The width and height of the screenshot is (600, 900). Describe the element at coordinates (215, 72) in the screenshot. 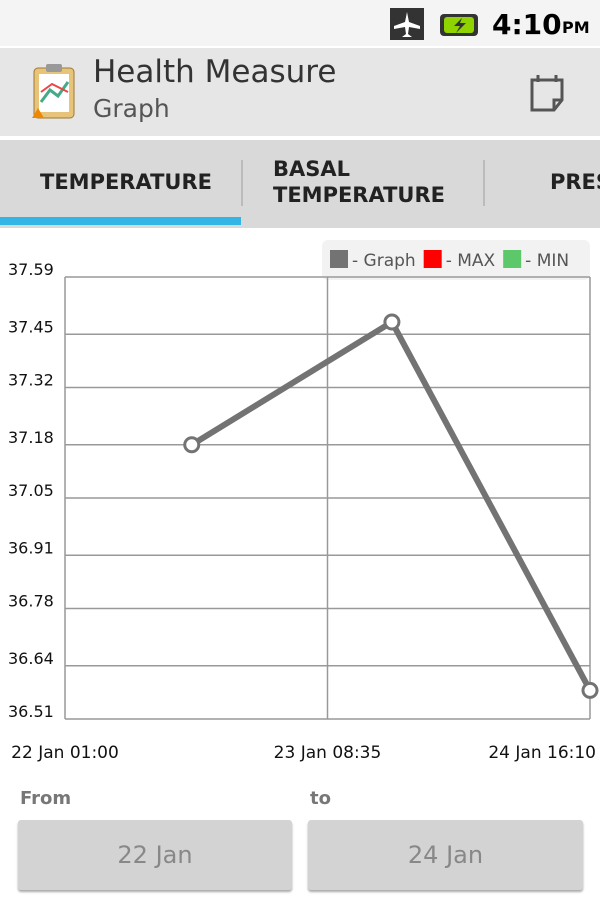

I see `app-title: Health Measure` at that location.